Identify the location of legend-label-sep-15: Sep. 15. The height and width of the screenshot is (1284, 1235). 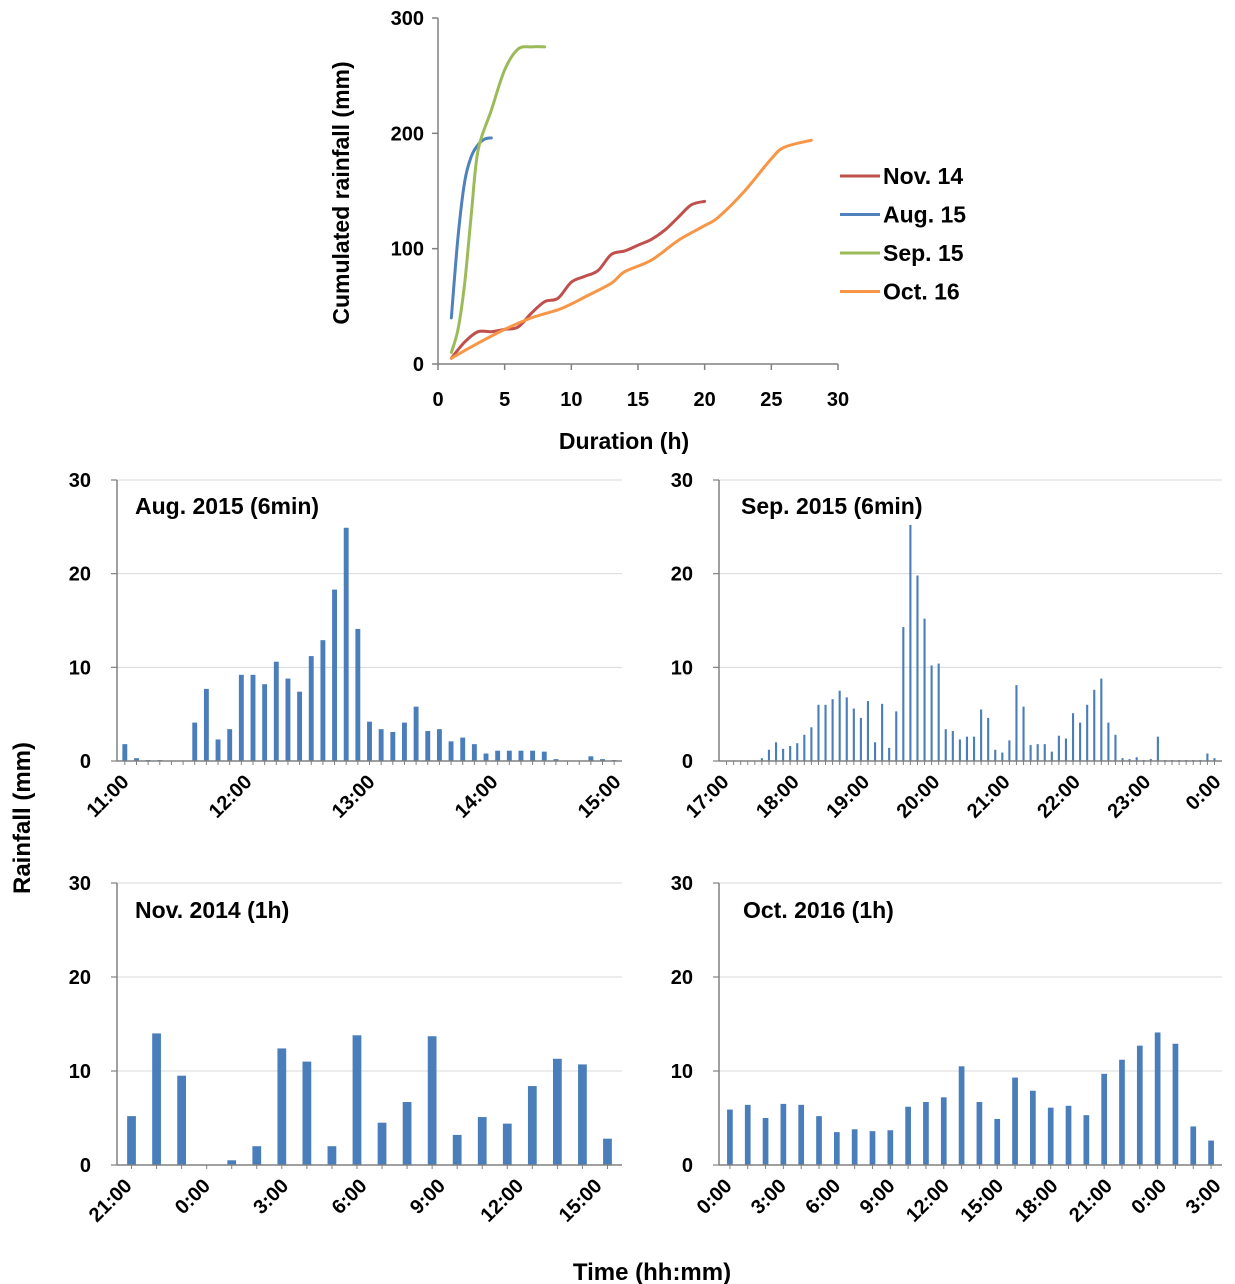
(923, 253).